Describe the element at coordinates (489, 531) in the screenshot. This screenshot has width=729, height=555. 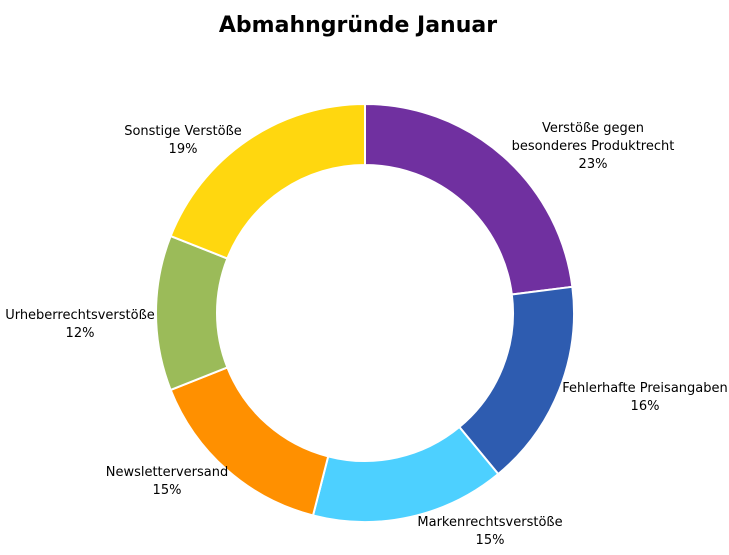
I see `slice-label-markenrechtsverstoesse: Markenrechtsverstöße 15%` at that location.